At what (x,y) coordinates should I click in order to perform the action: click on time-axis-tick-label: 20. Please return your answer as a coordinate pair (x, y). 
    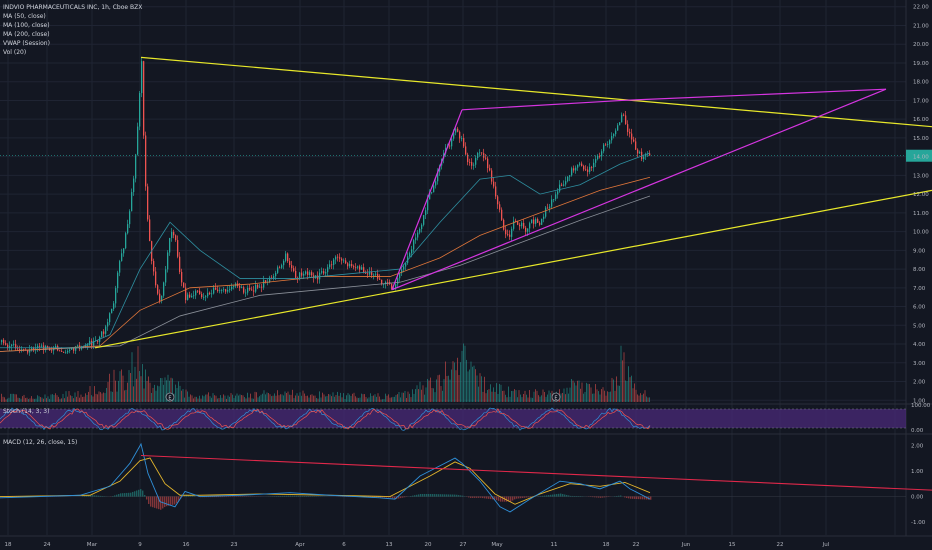
    Looking at the image, I should click on (428, 545).